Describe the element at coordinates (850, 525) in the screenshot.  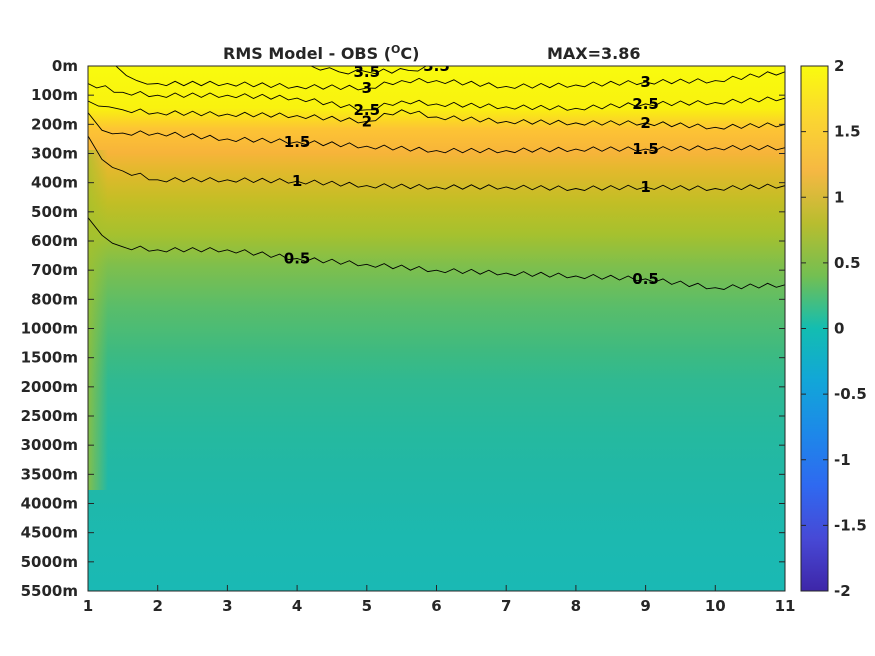
I see `colorbar-tick-label: -1.5` at that location.